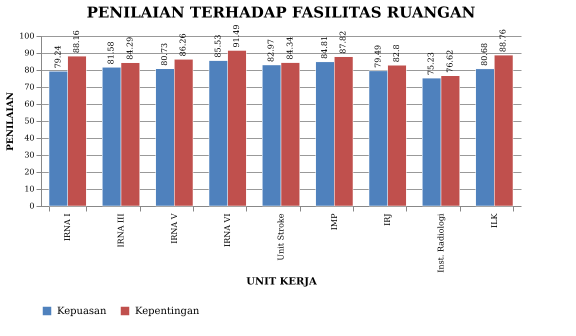  Describe the element at coordinates (183, 44) in the screenshot. I see `data-label: 86.26` at that location.